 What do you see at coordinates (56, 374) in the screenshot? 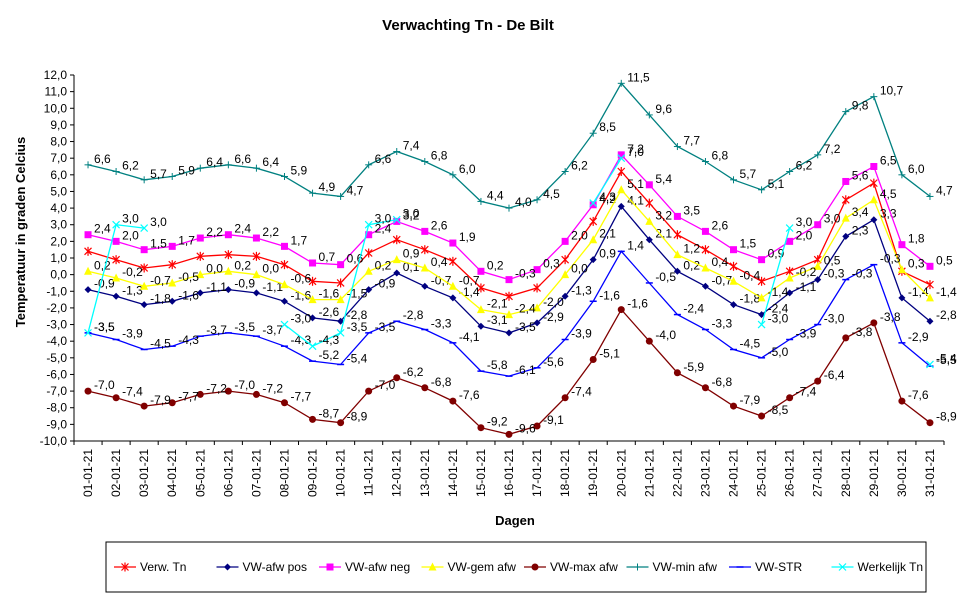
I see `y-tick-label: -6,0` at bounding box center [56, 374].